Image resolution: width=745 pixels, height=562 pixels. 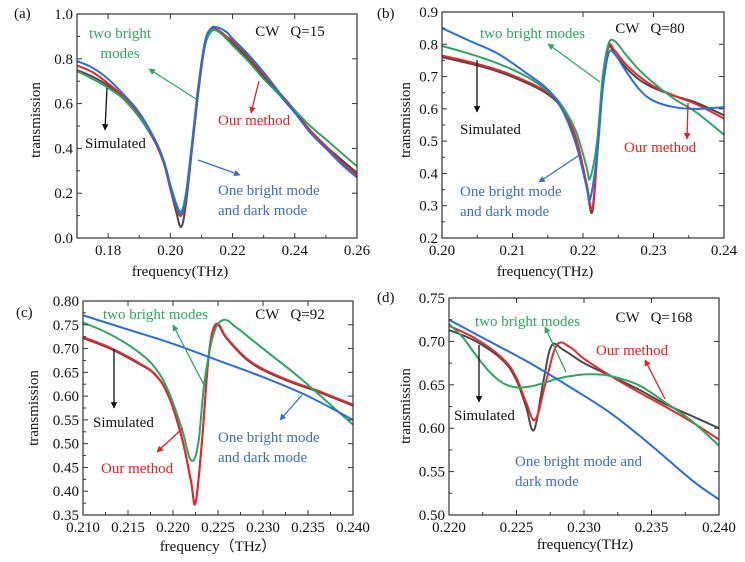 What do you see at coordinates (308, 528) in the screenshot?
I see `x-tick-label: 0.235` at bounding box center [308, 528].